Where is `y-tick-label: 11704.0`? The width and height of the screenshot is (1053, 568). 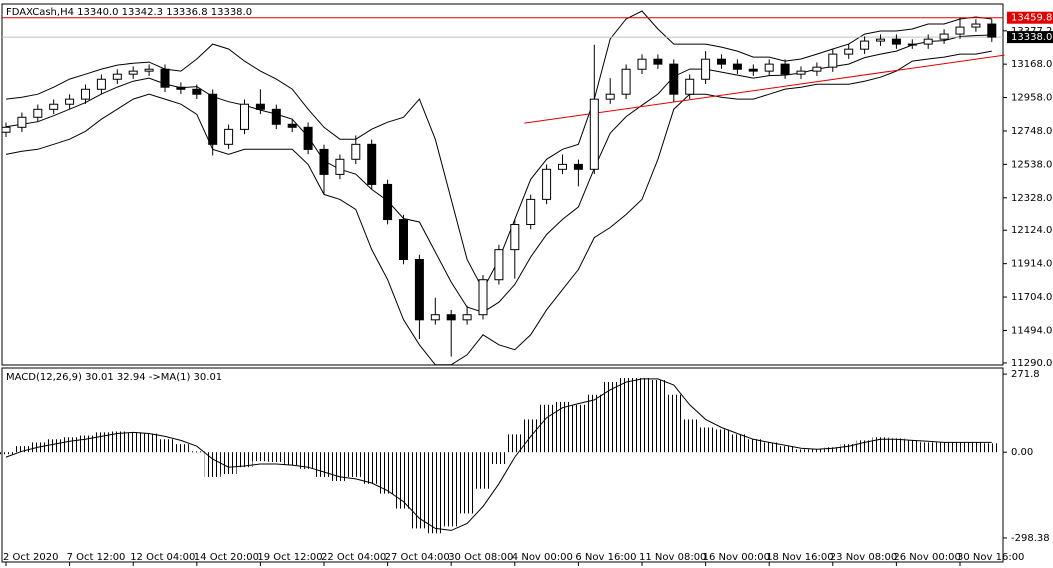 y-tick-label: 11704.0 is located at coordinates (1031, 297).